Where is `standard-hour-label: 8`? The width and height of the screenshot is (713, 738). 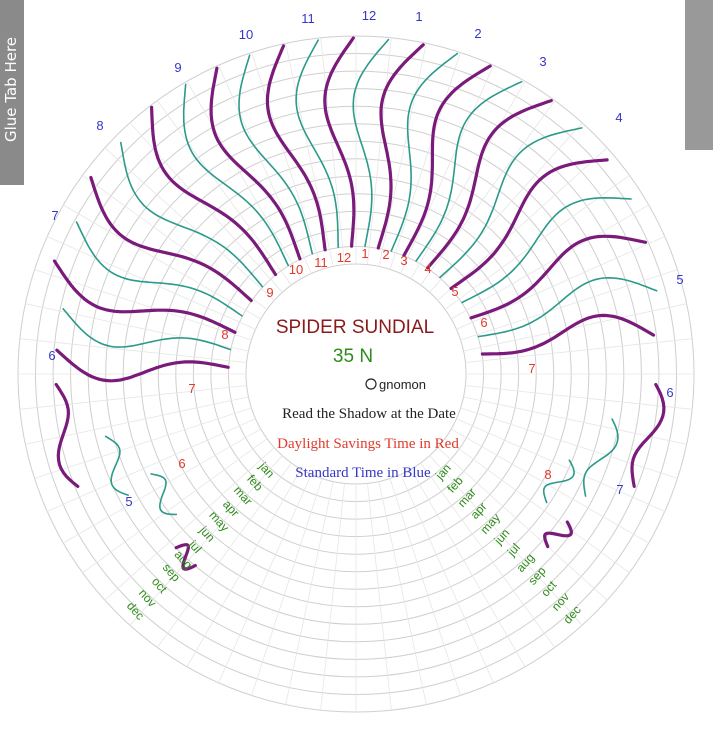
standard-hour-label: 8 is located at coordinates (99, 125).